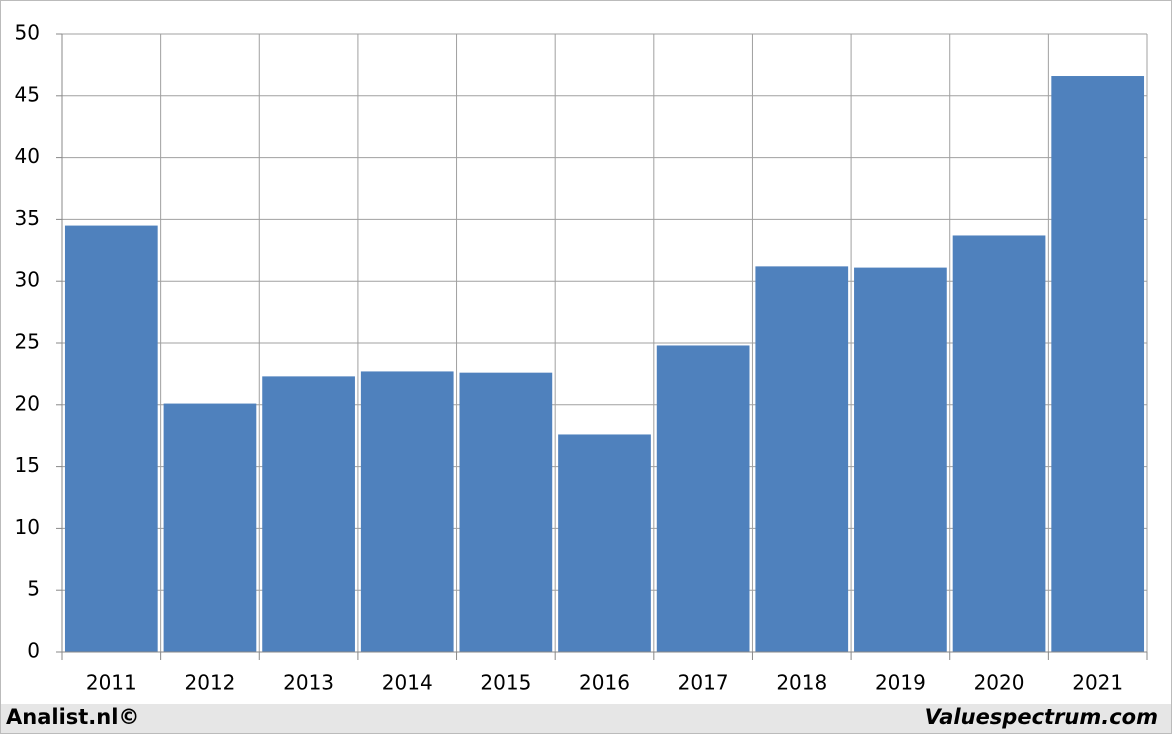  What do you see at coordinates (27, 94) in the screenshot?
I see `y-tick-label: 45` at bounding box center [27, 94].